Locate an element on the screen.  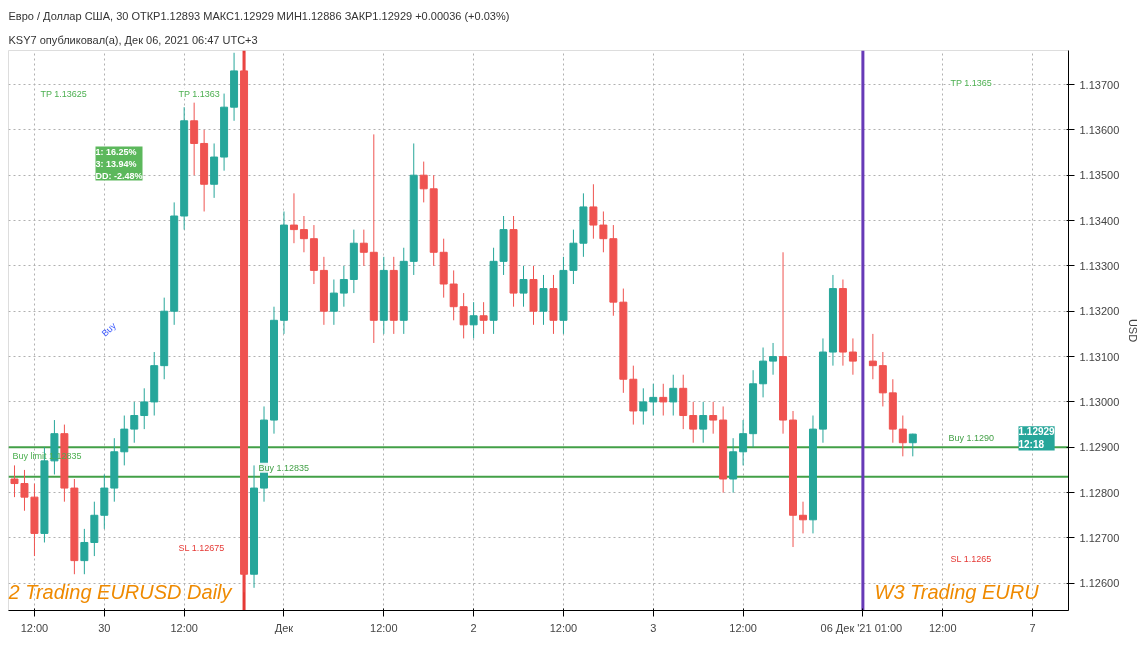
y-tick-label: 1.12900 is located at coordinates (1099, 447).